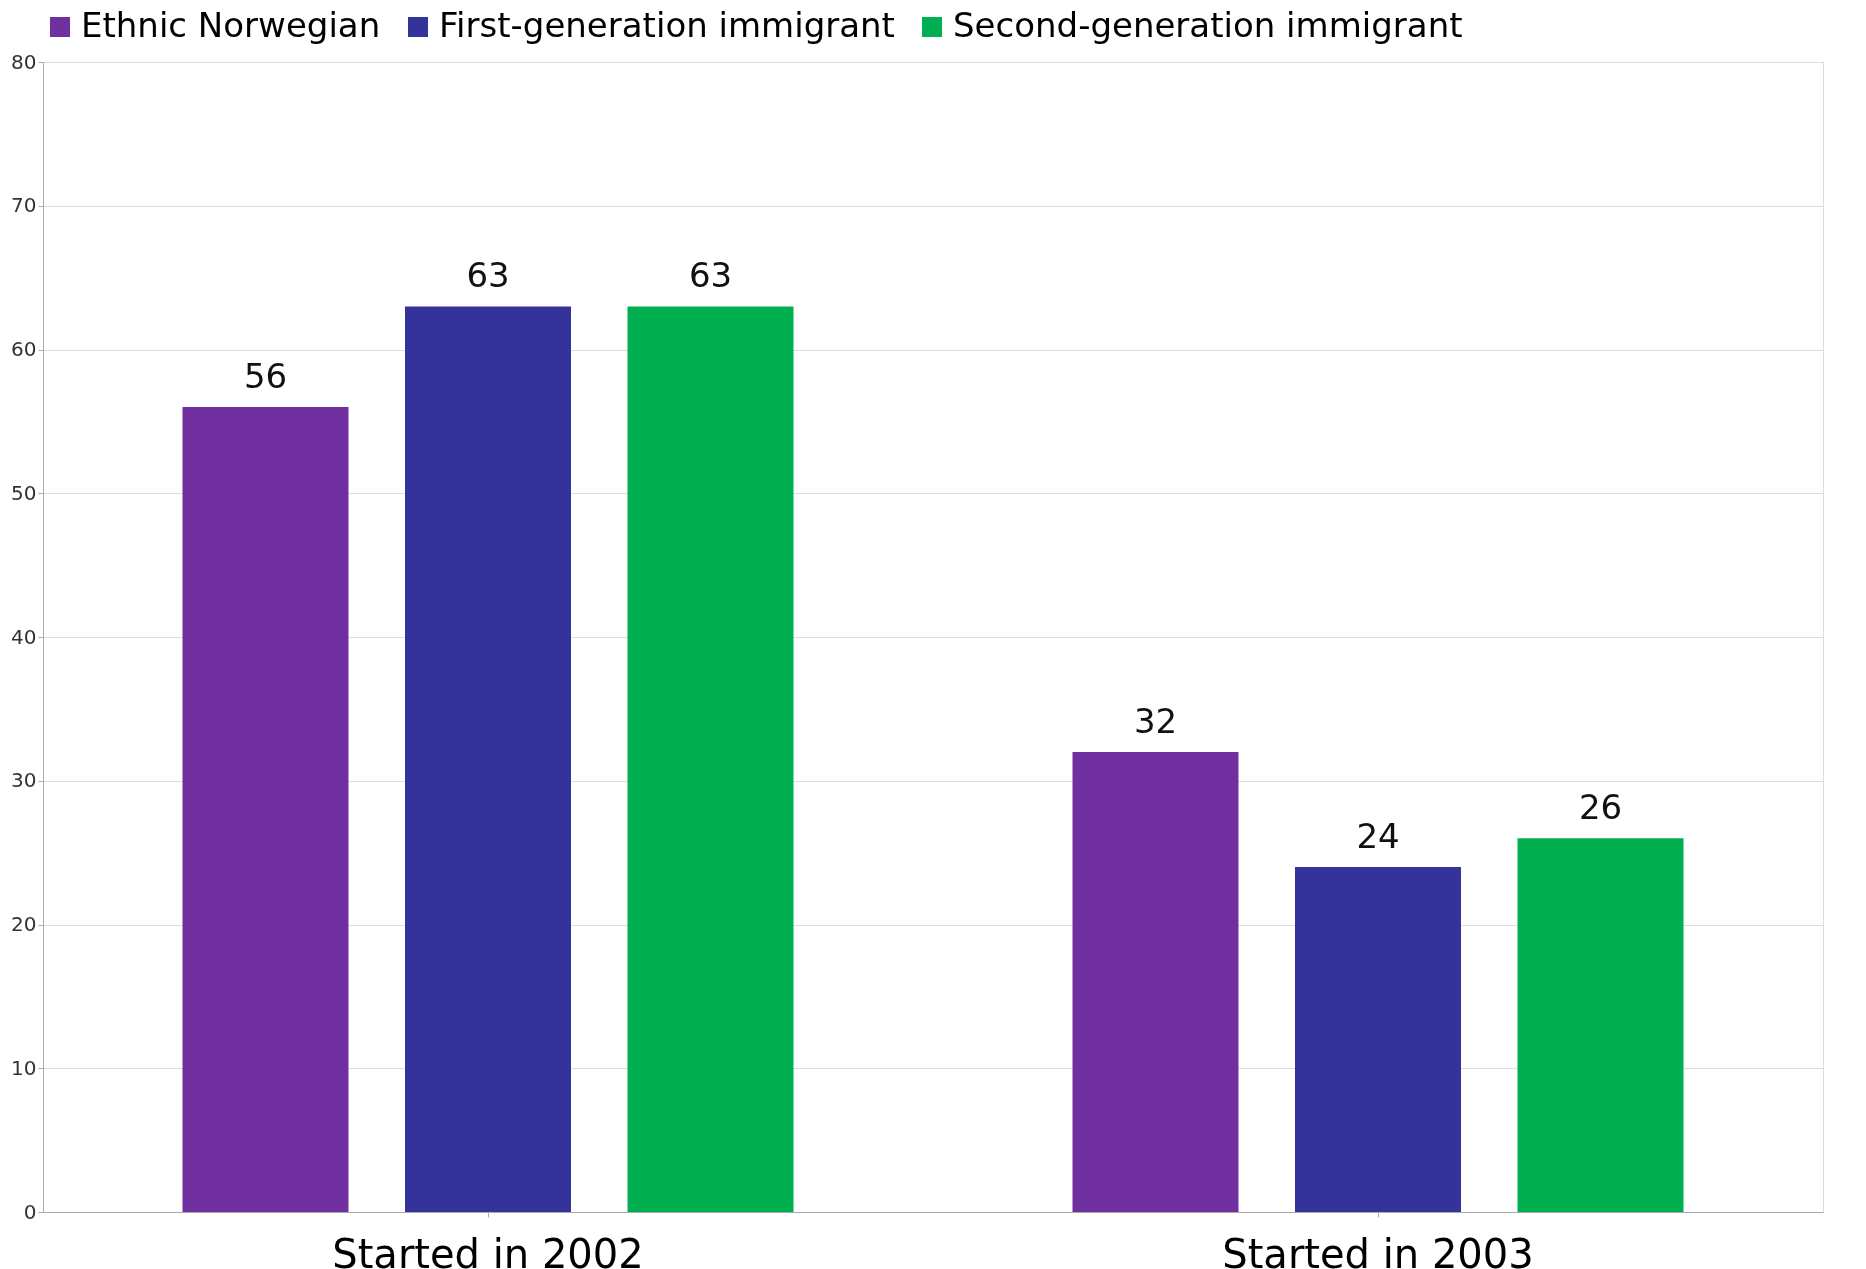  What do you see at coordinates (24, 492) in the screenshot?
I see `y-tick-label: 50` at bounding box center [24, 492].